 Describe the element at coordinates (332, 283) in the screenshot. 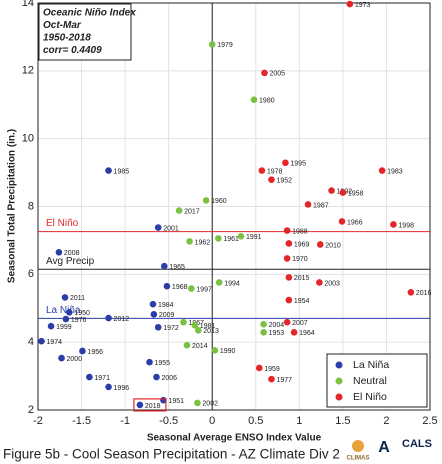

I see `point-label: 2003` at that location.